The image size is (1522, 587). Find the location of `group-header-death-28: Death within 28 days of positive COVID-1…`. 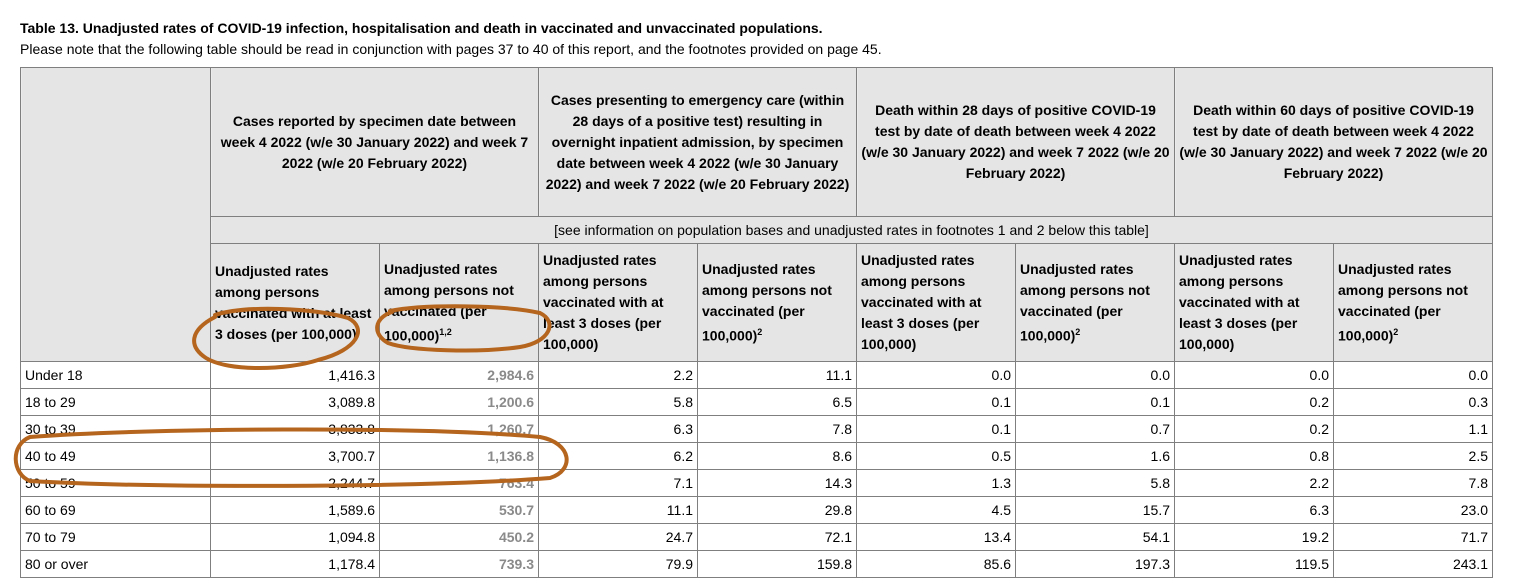

group-header-death-28: Death within 28 days of positive COVID-1… is located at coordinates (1015, 142).